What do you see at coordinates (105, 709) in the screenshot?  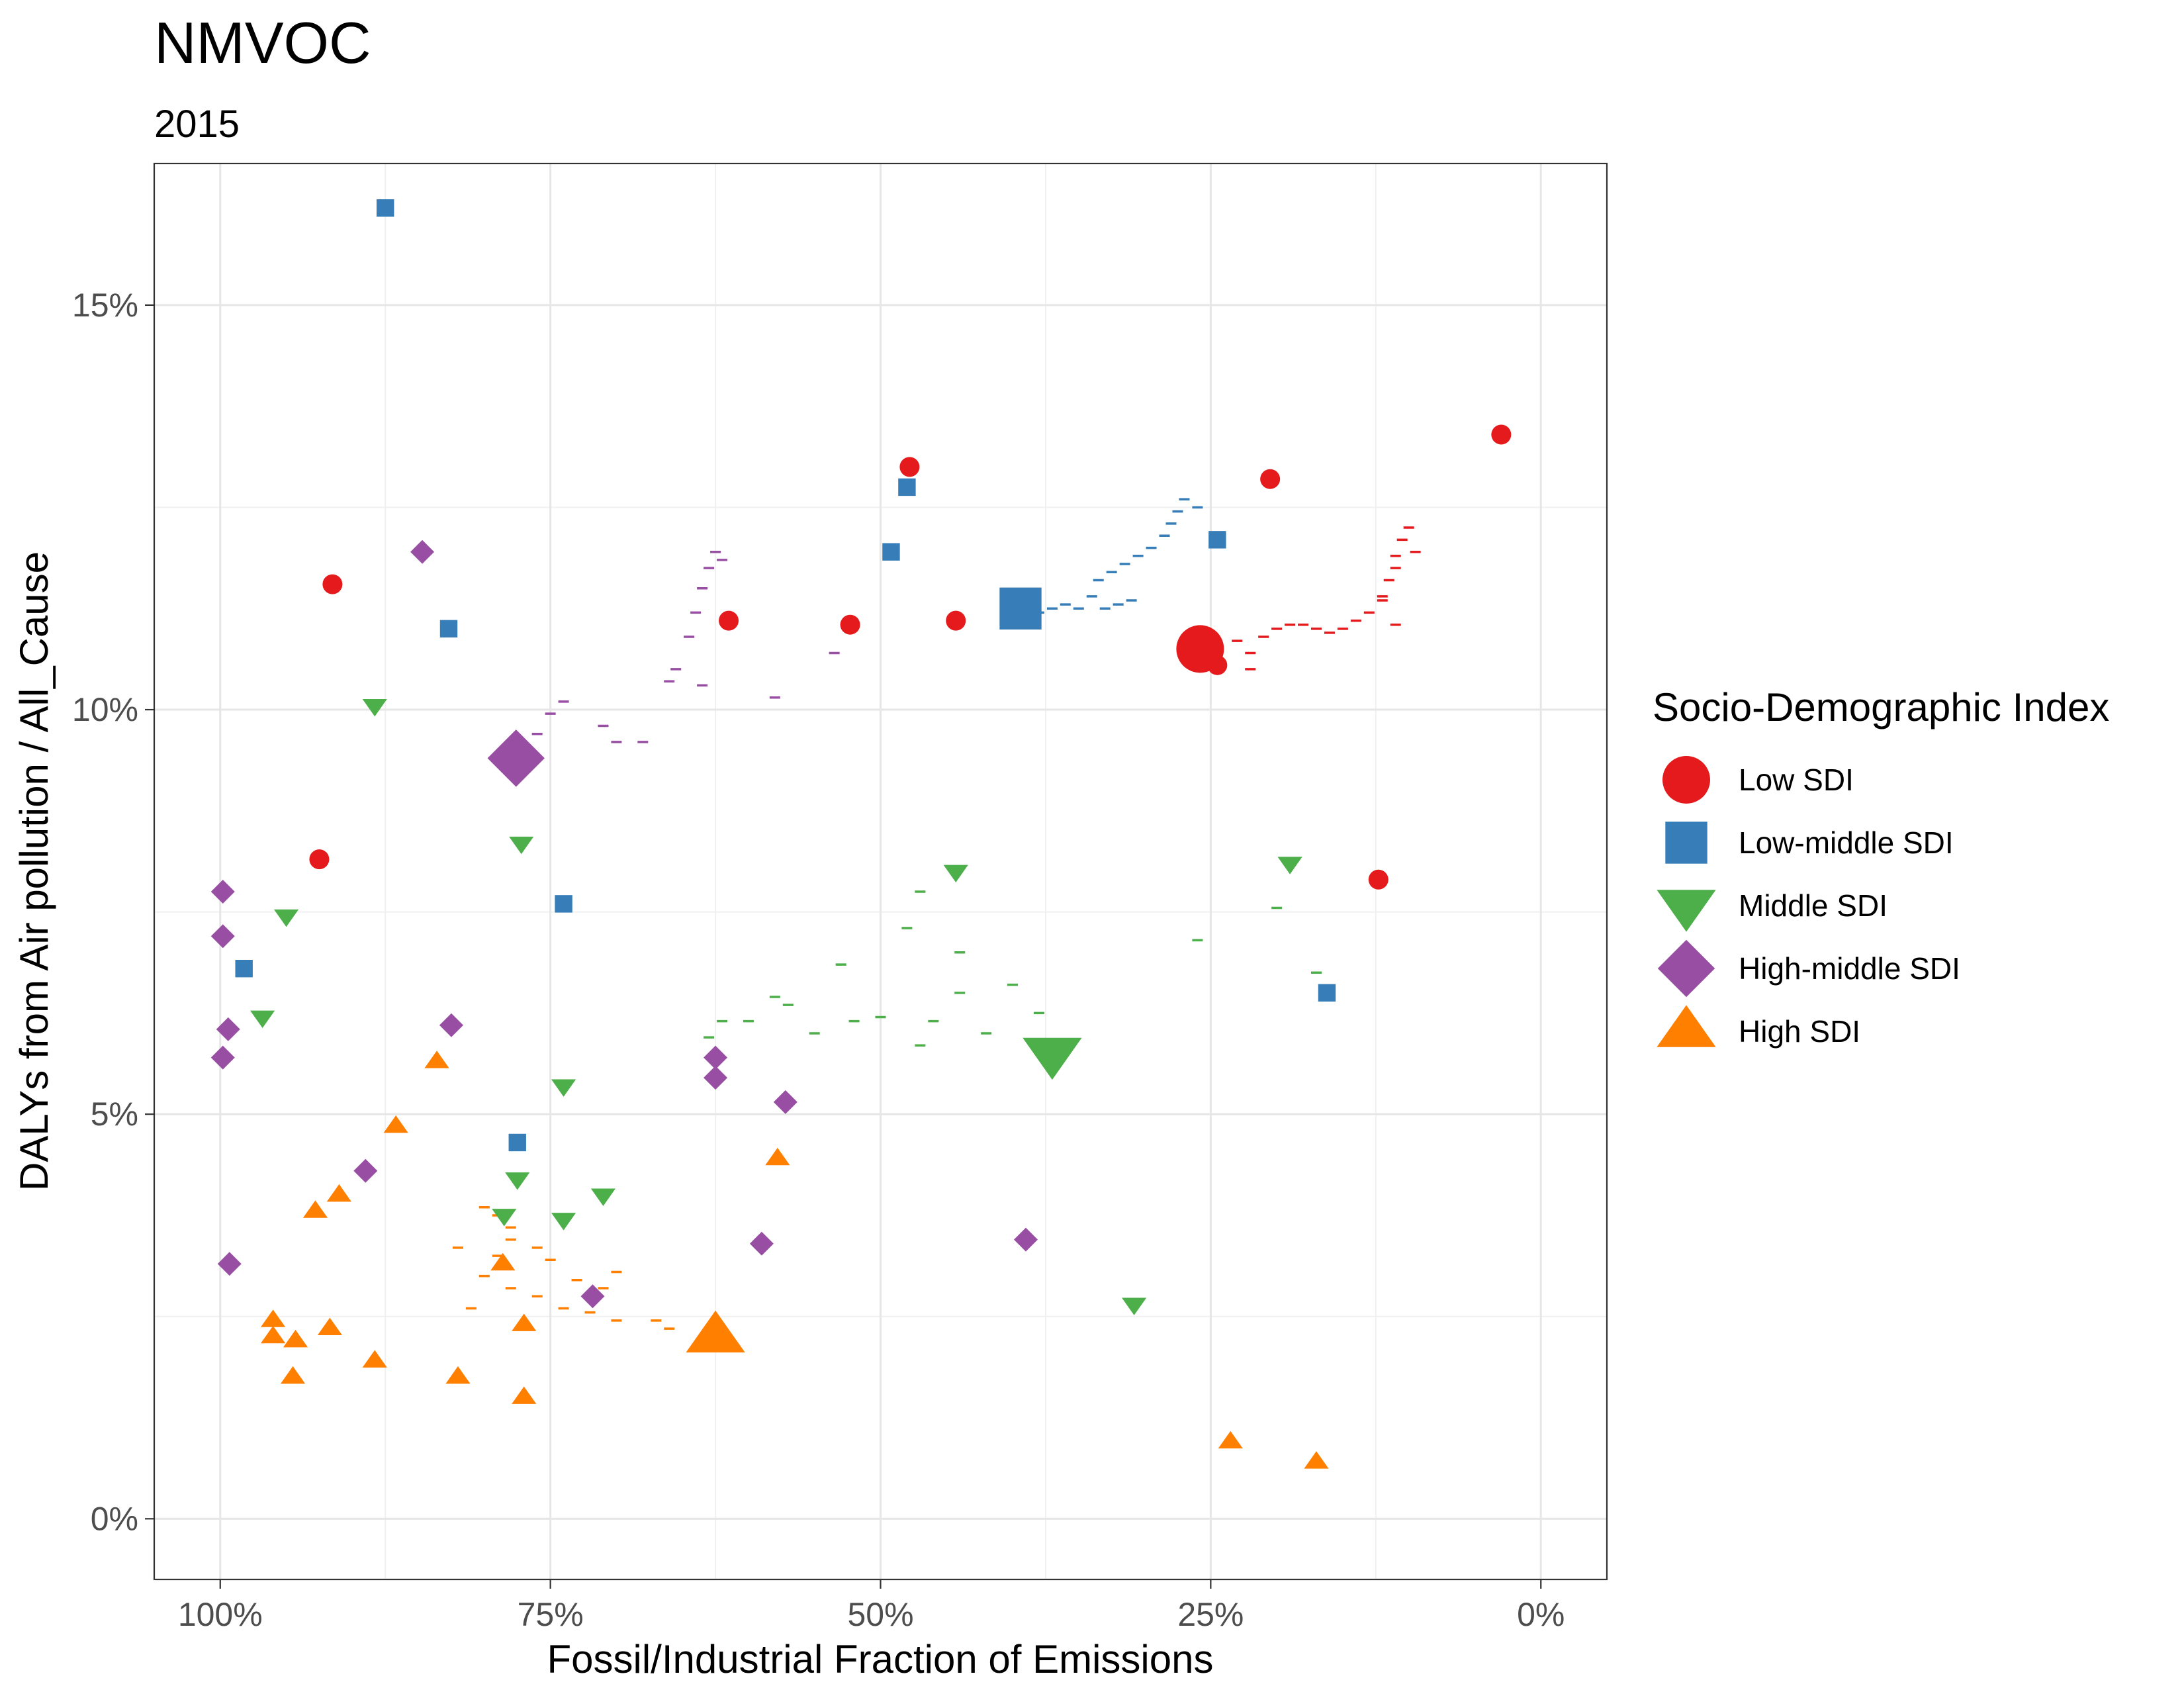 I see `y-tick-label: 10%` at bounding box center [105, 709].